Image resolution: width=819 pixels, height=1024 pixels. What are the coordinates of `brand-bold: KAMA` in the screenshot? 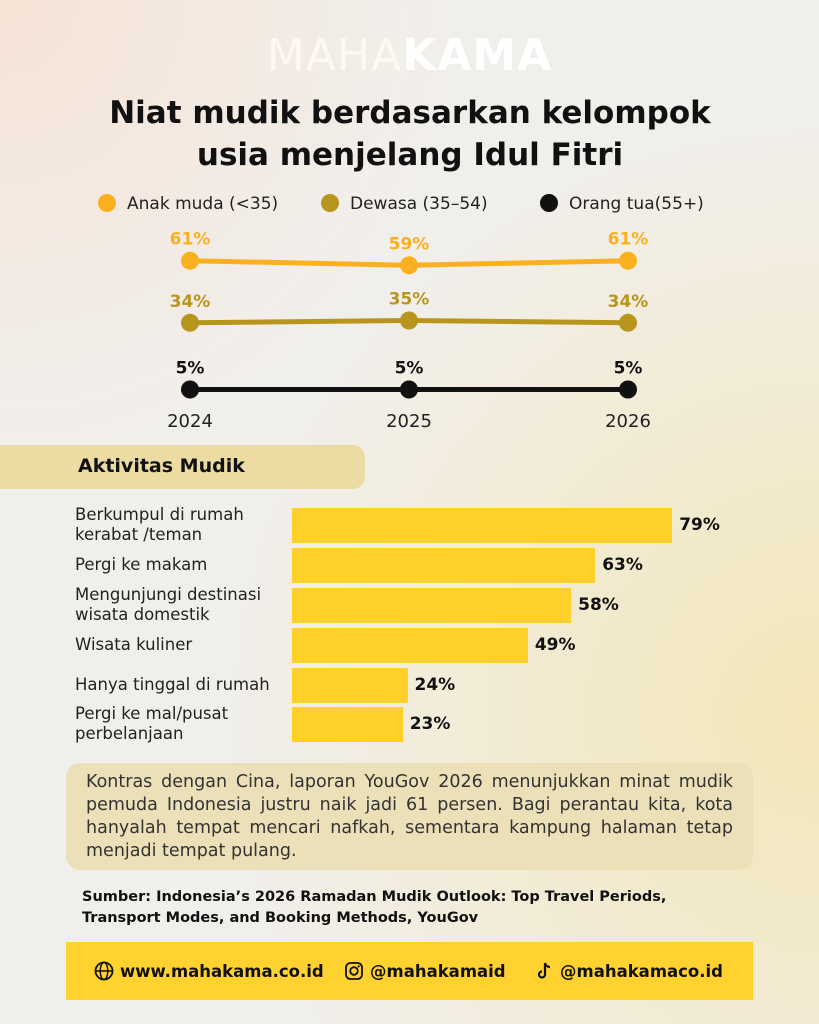 It's located at (477, 55).